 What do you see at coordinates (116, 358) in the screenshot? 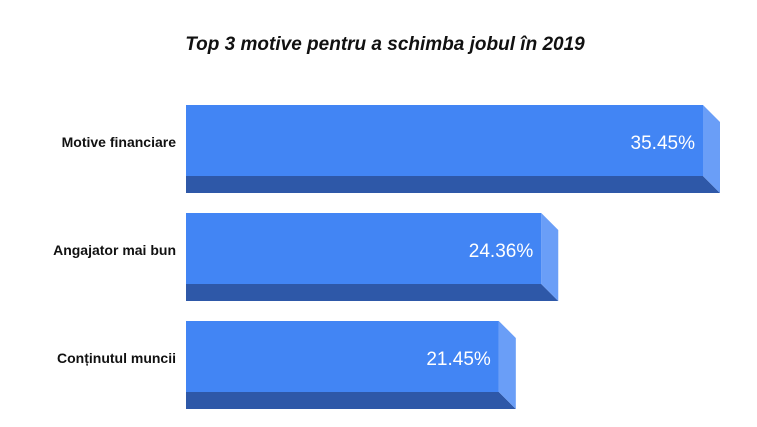
I see `category-label-2: Conținutul muncii` at bounding box center [116, 358].